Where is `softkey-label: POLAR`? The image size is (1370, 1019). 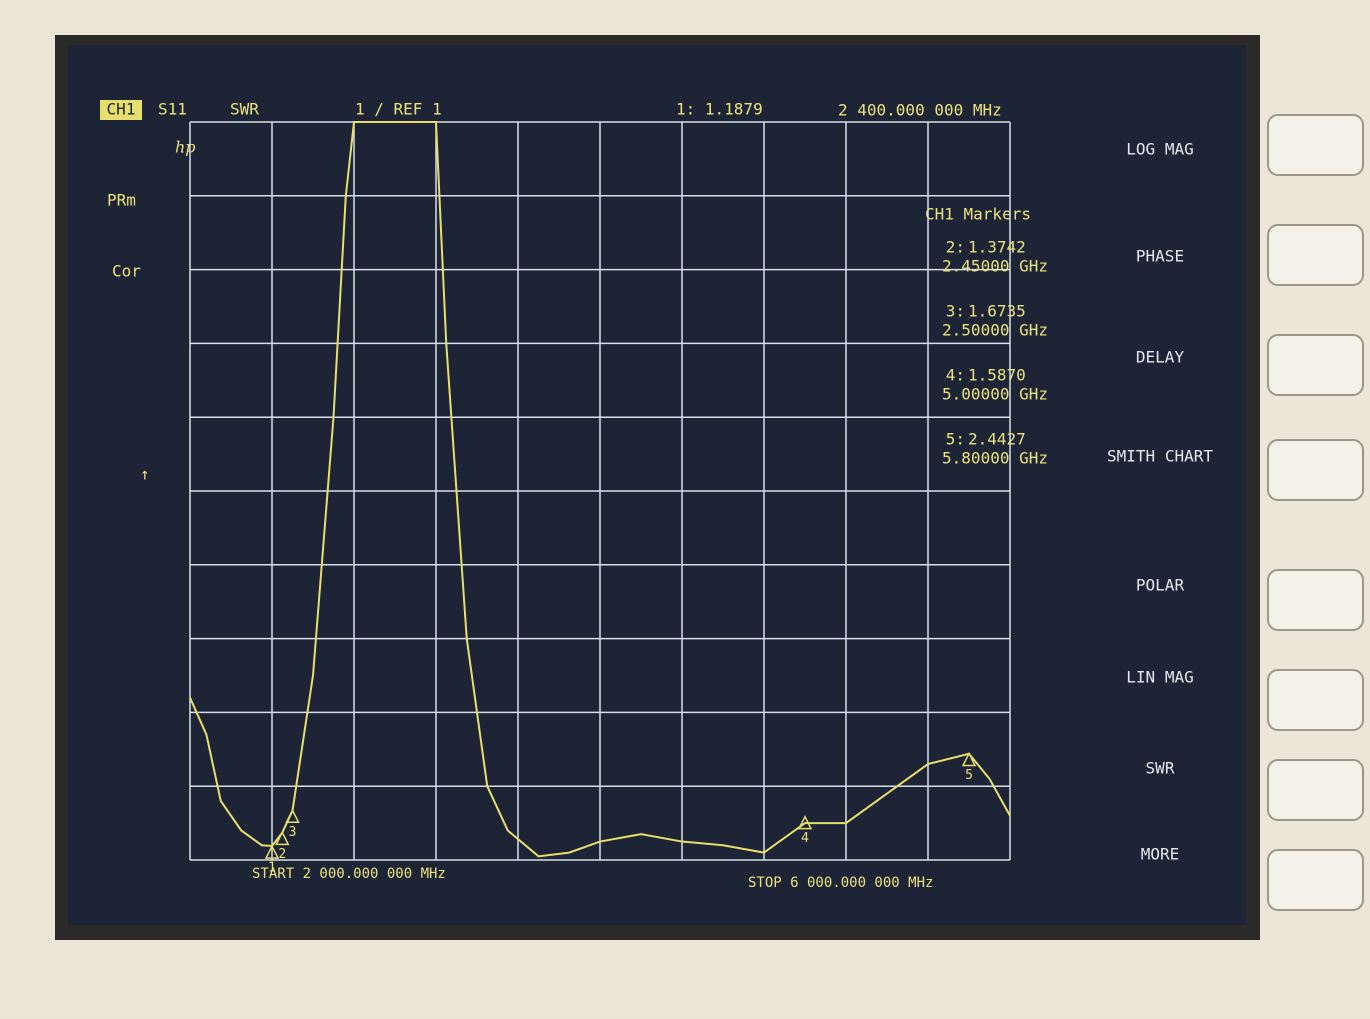
softkey-label: POLAR is located at coordinates (1160, 585).